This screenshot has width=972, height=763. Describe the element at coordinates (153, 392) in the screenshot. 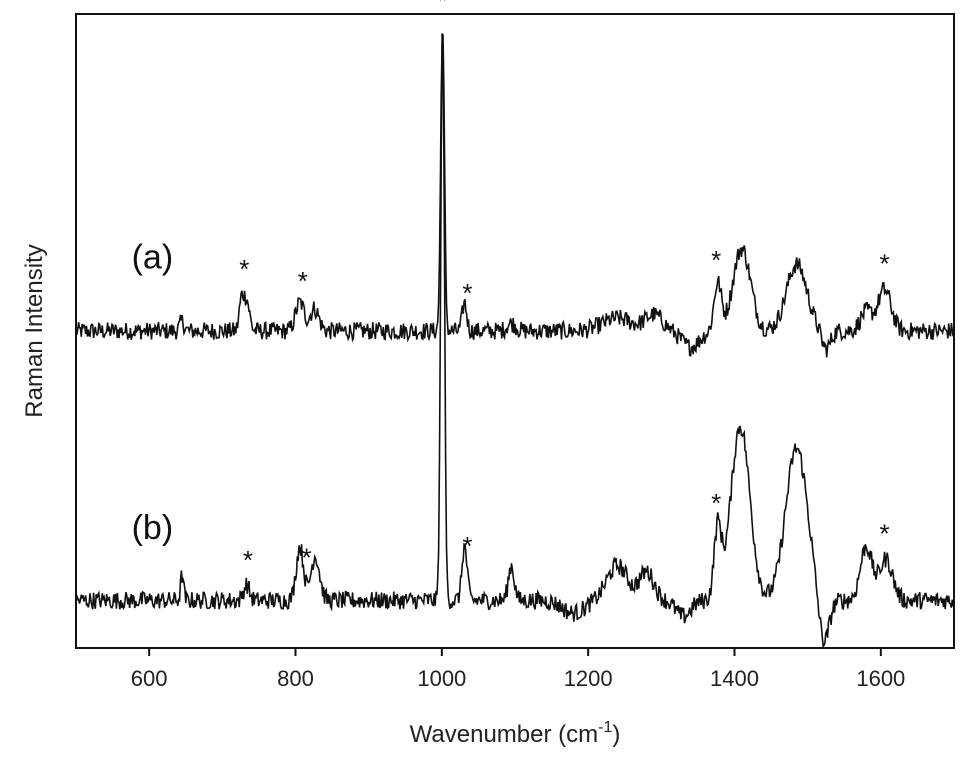

I see `trace-labels-group: (a) (b)` at that location.